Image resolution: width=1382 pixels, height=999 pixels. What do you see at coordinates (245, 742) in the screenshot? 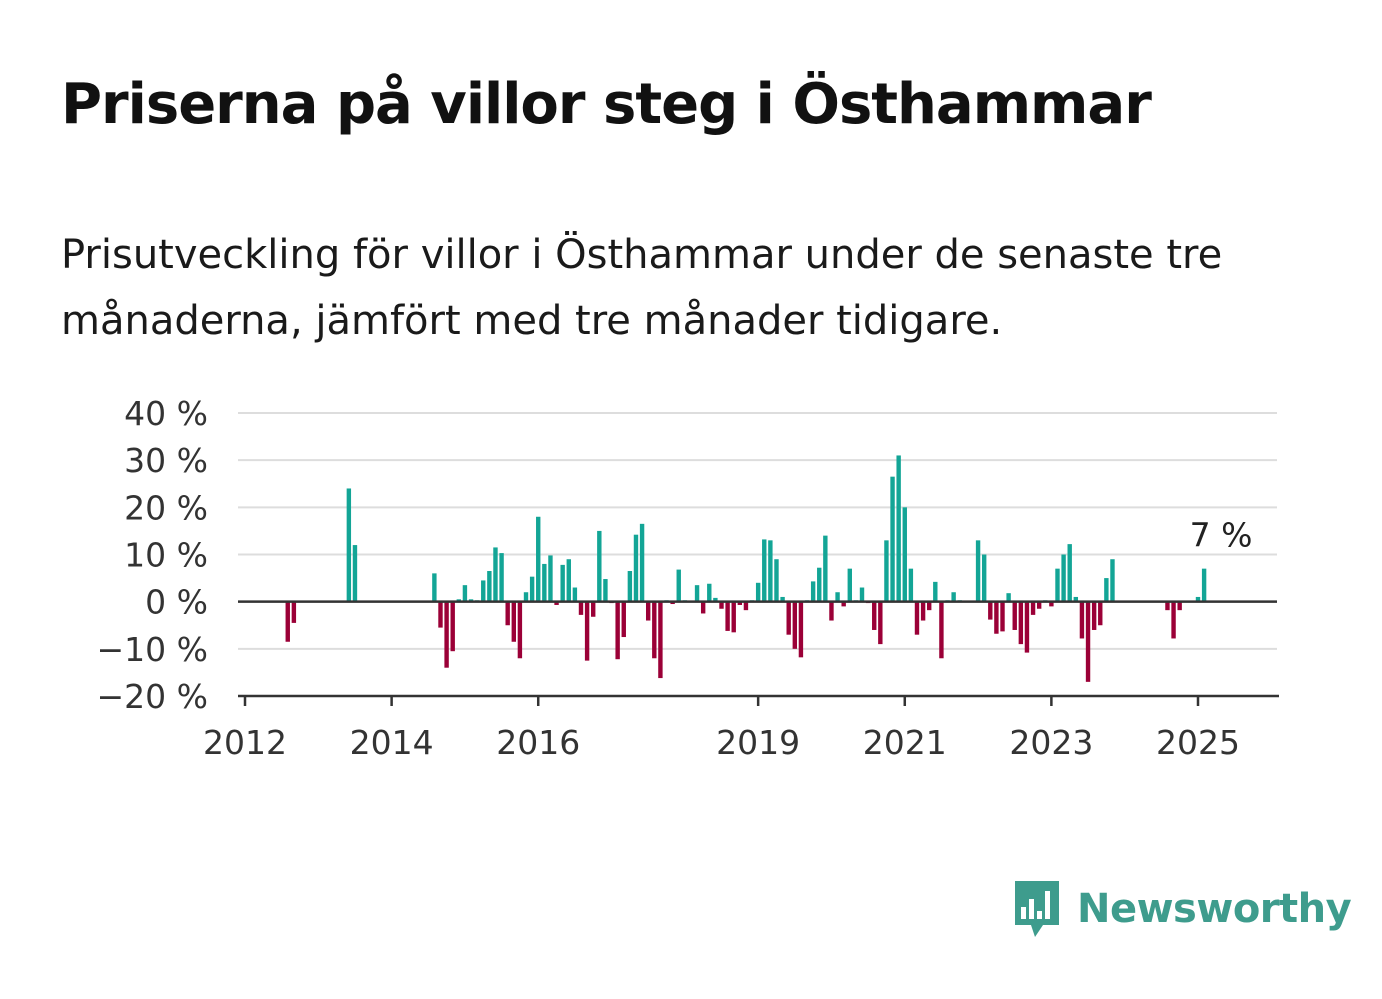
I see `x-tick-label: 2012` at bounding box center [245, 742].